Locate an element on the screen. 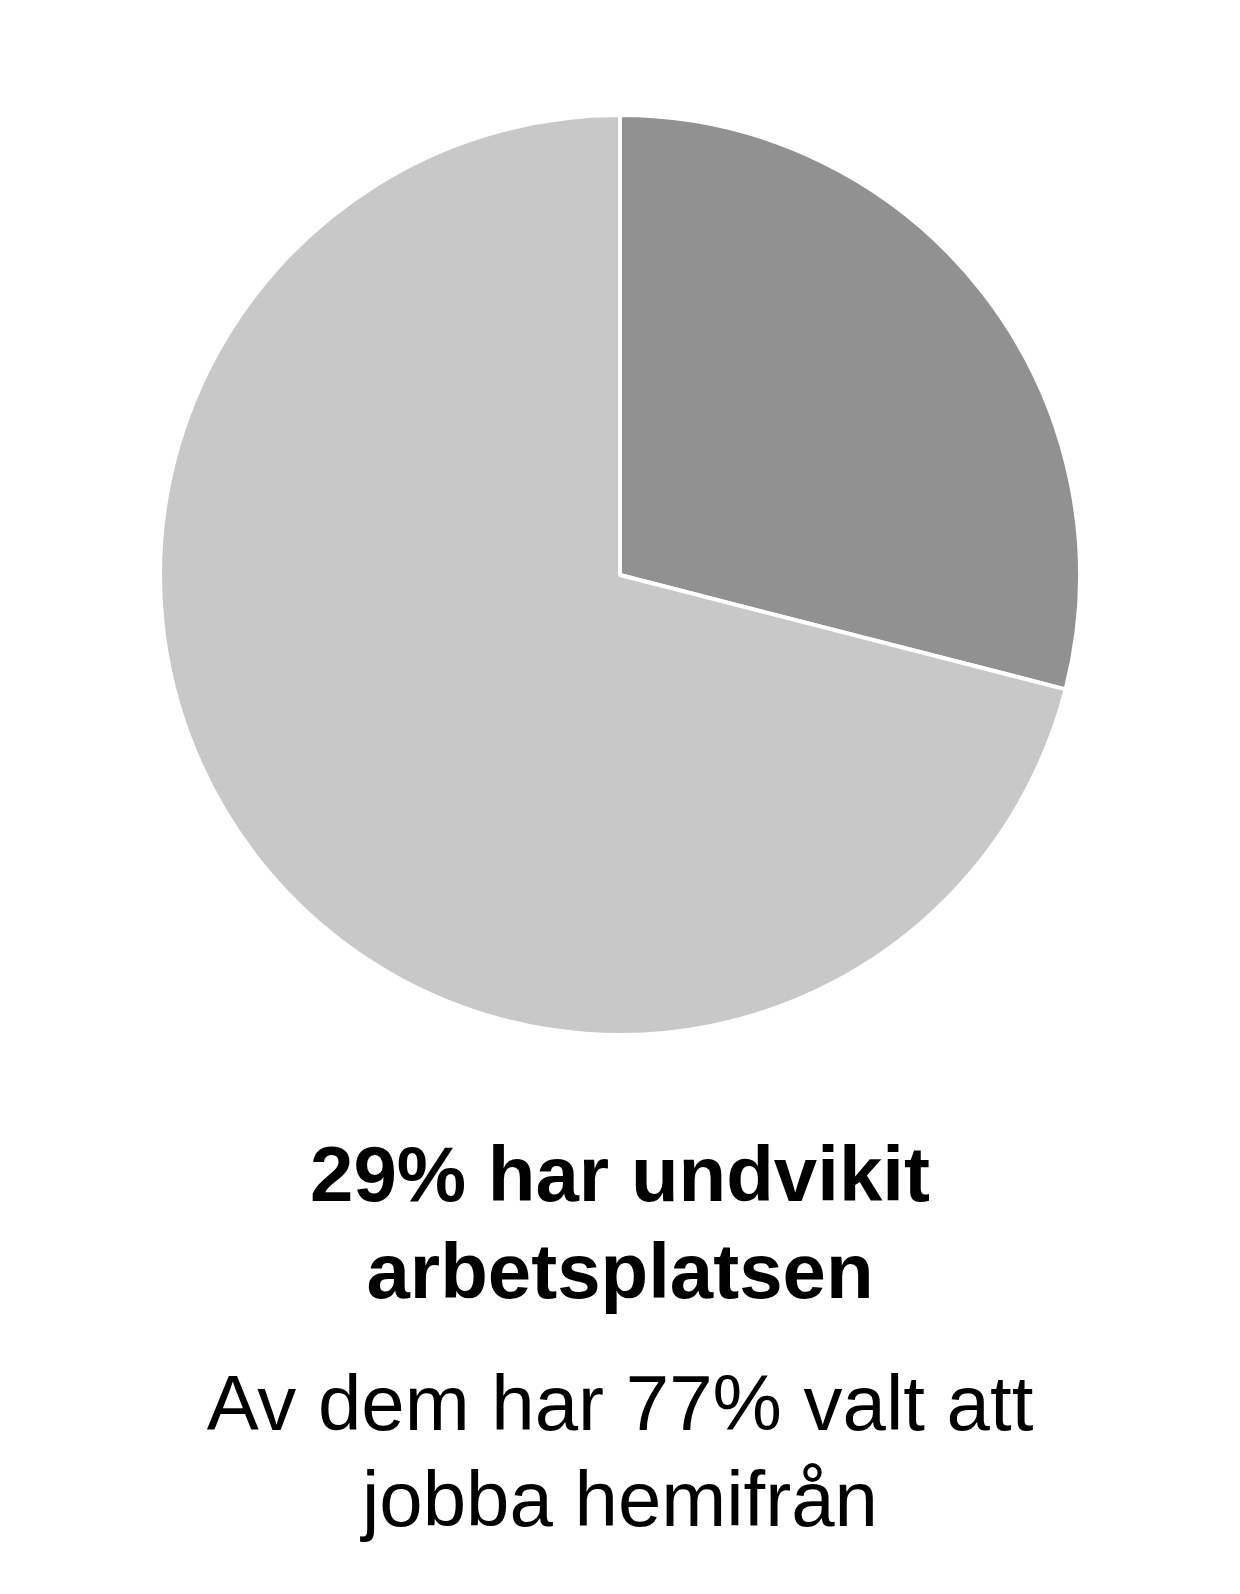  text: Av dem har 77% valt att jobba hemifrån is located at coordinates (620, 1451).